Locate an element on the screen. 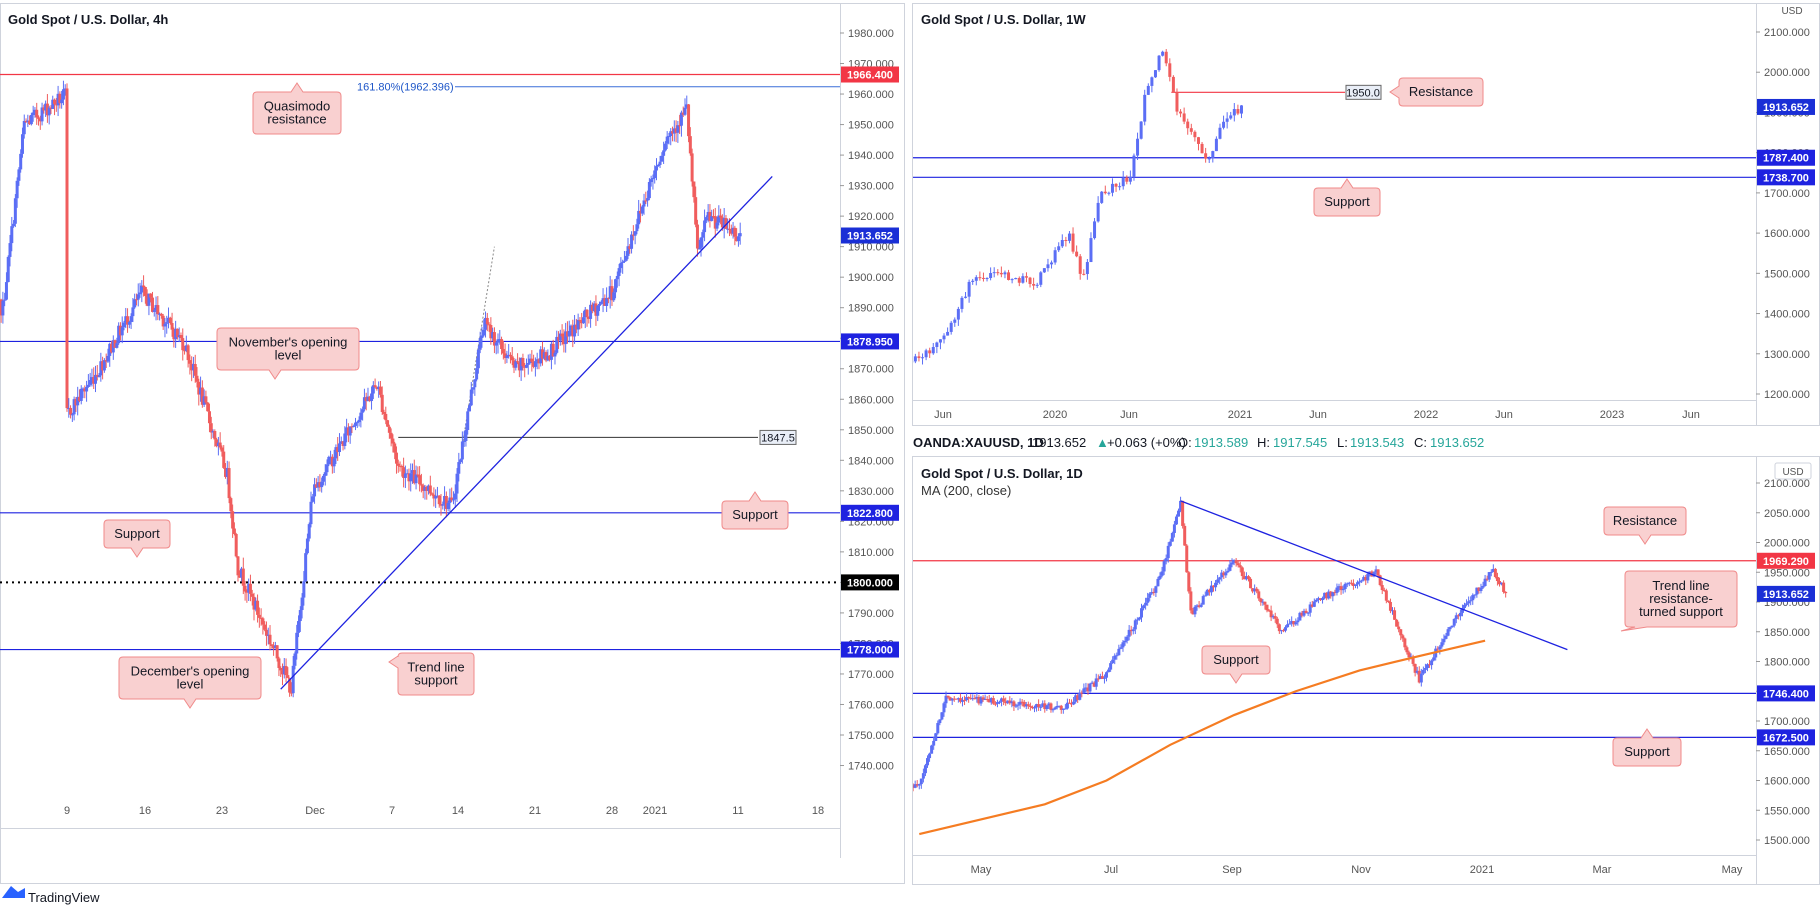 This screenshot has width=1820, height=912. weekly-title: Gold Spot / U.S. Dollar, 1W USD is located at coordinates (1362, 16).